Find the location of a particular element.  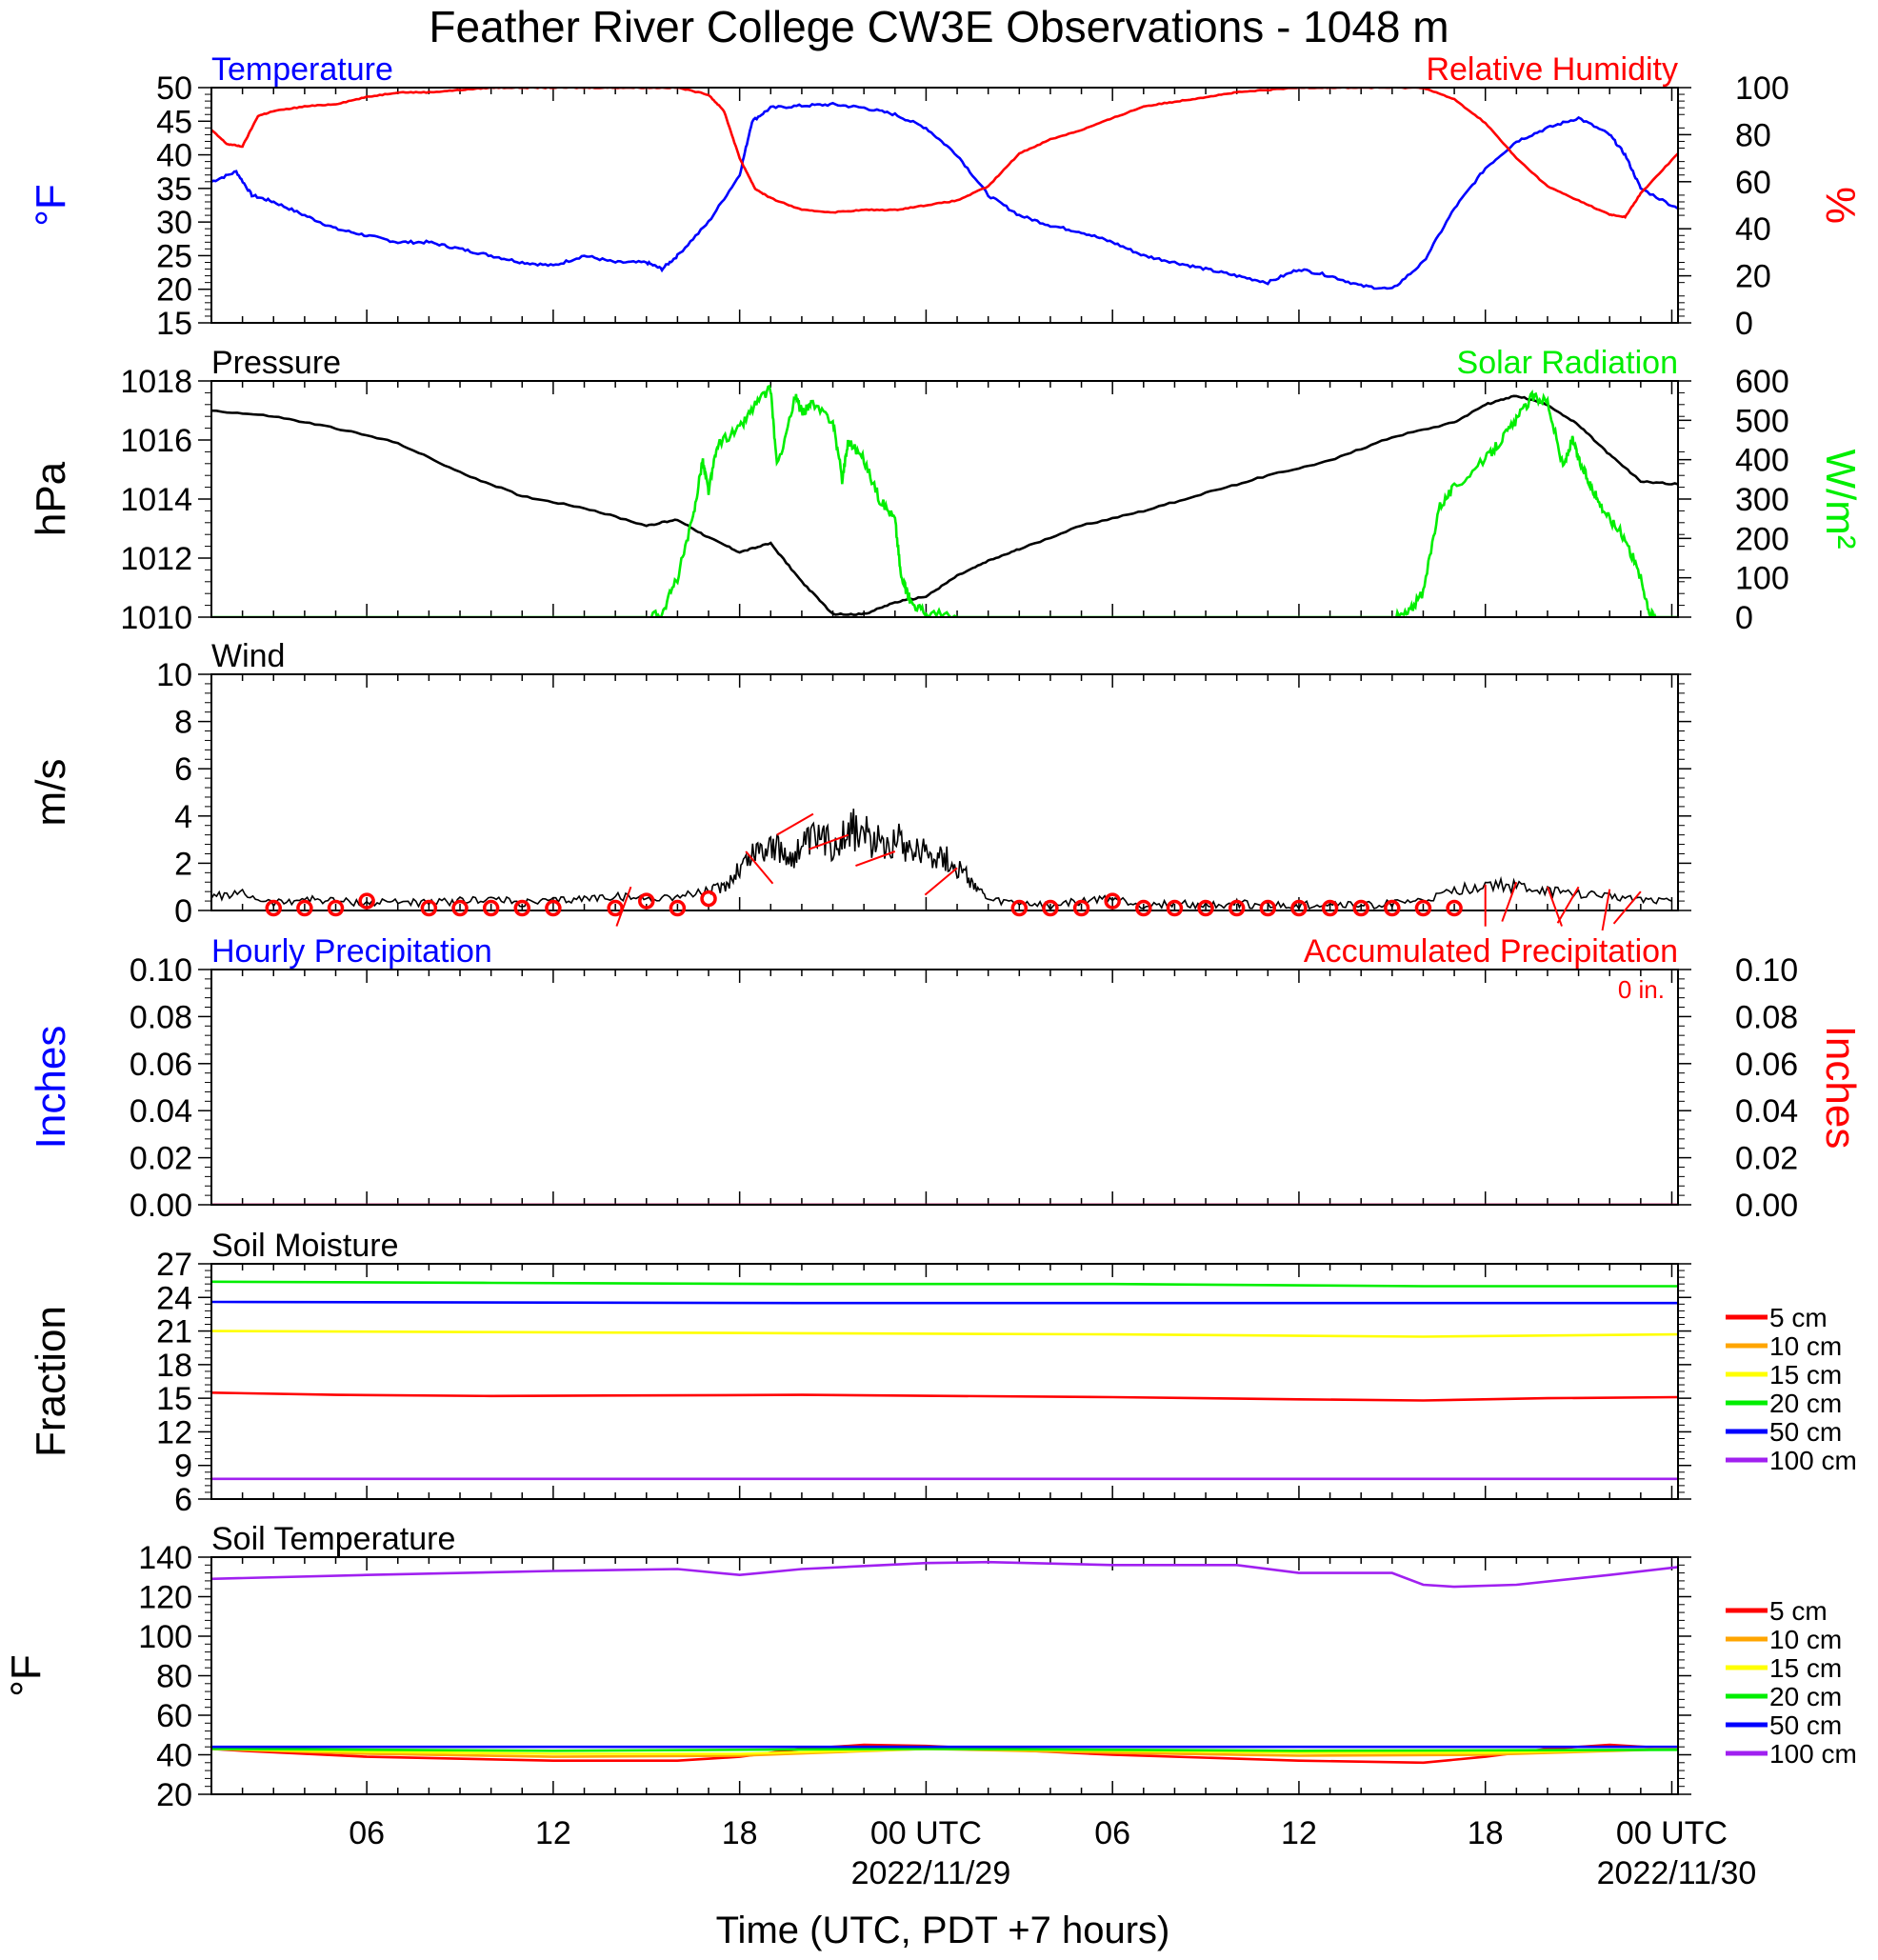

wind-markers is located at coordinates (953, 871).